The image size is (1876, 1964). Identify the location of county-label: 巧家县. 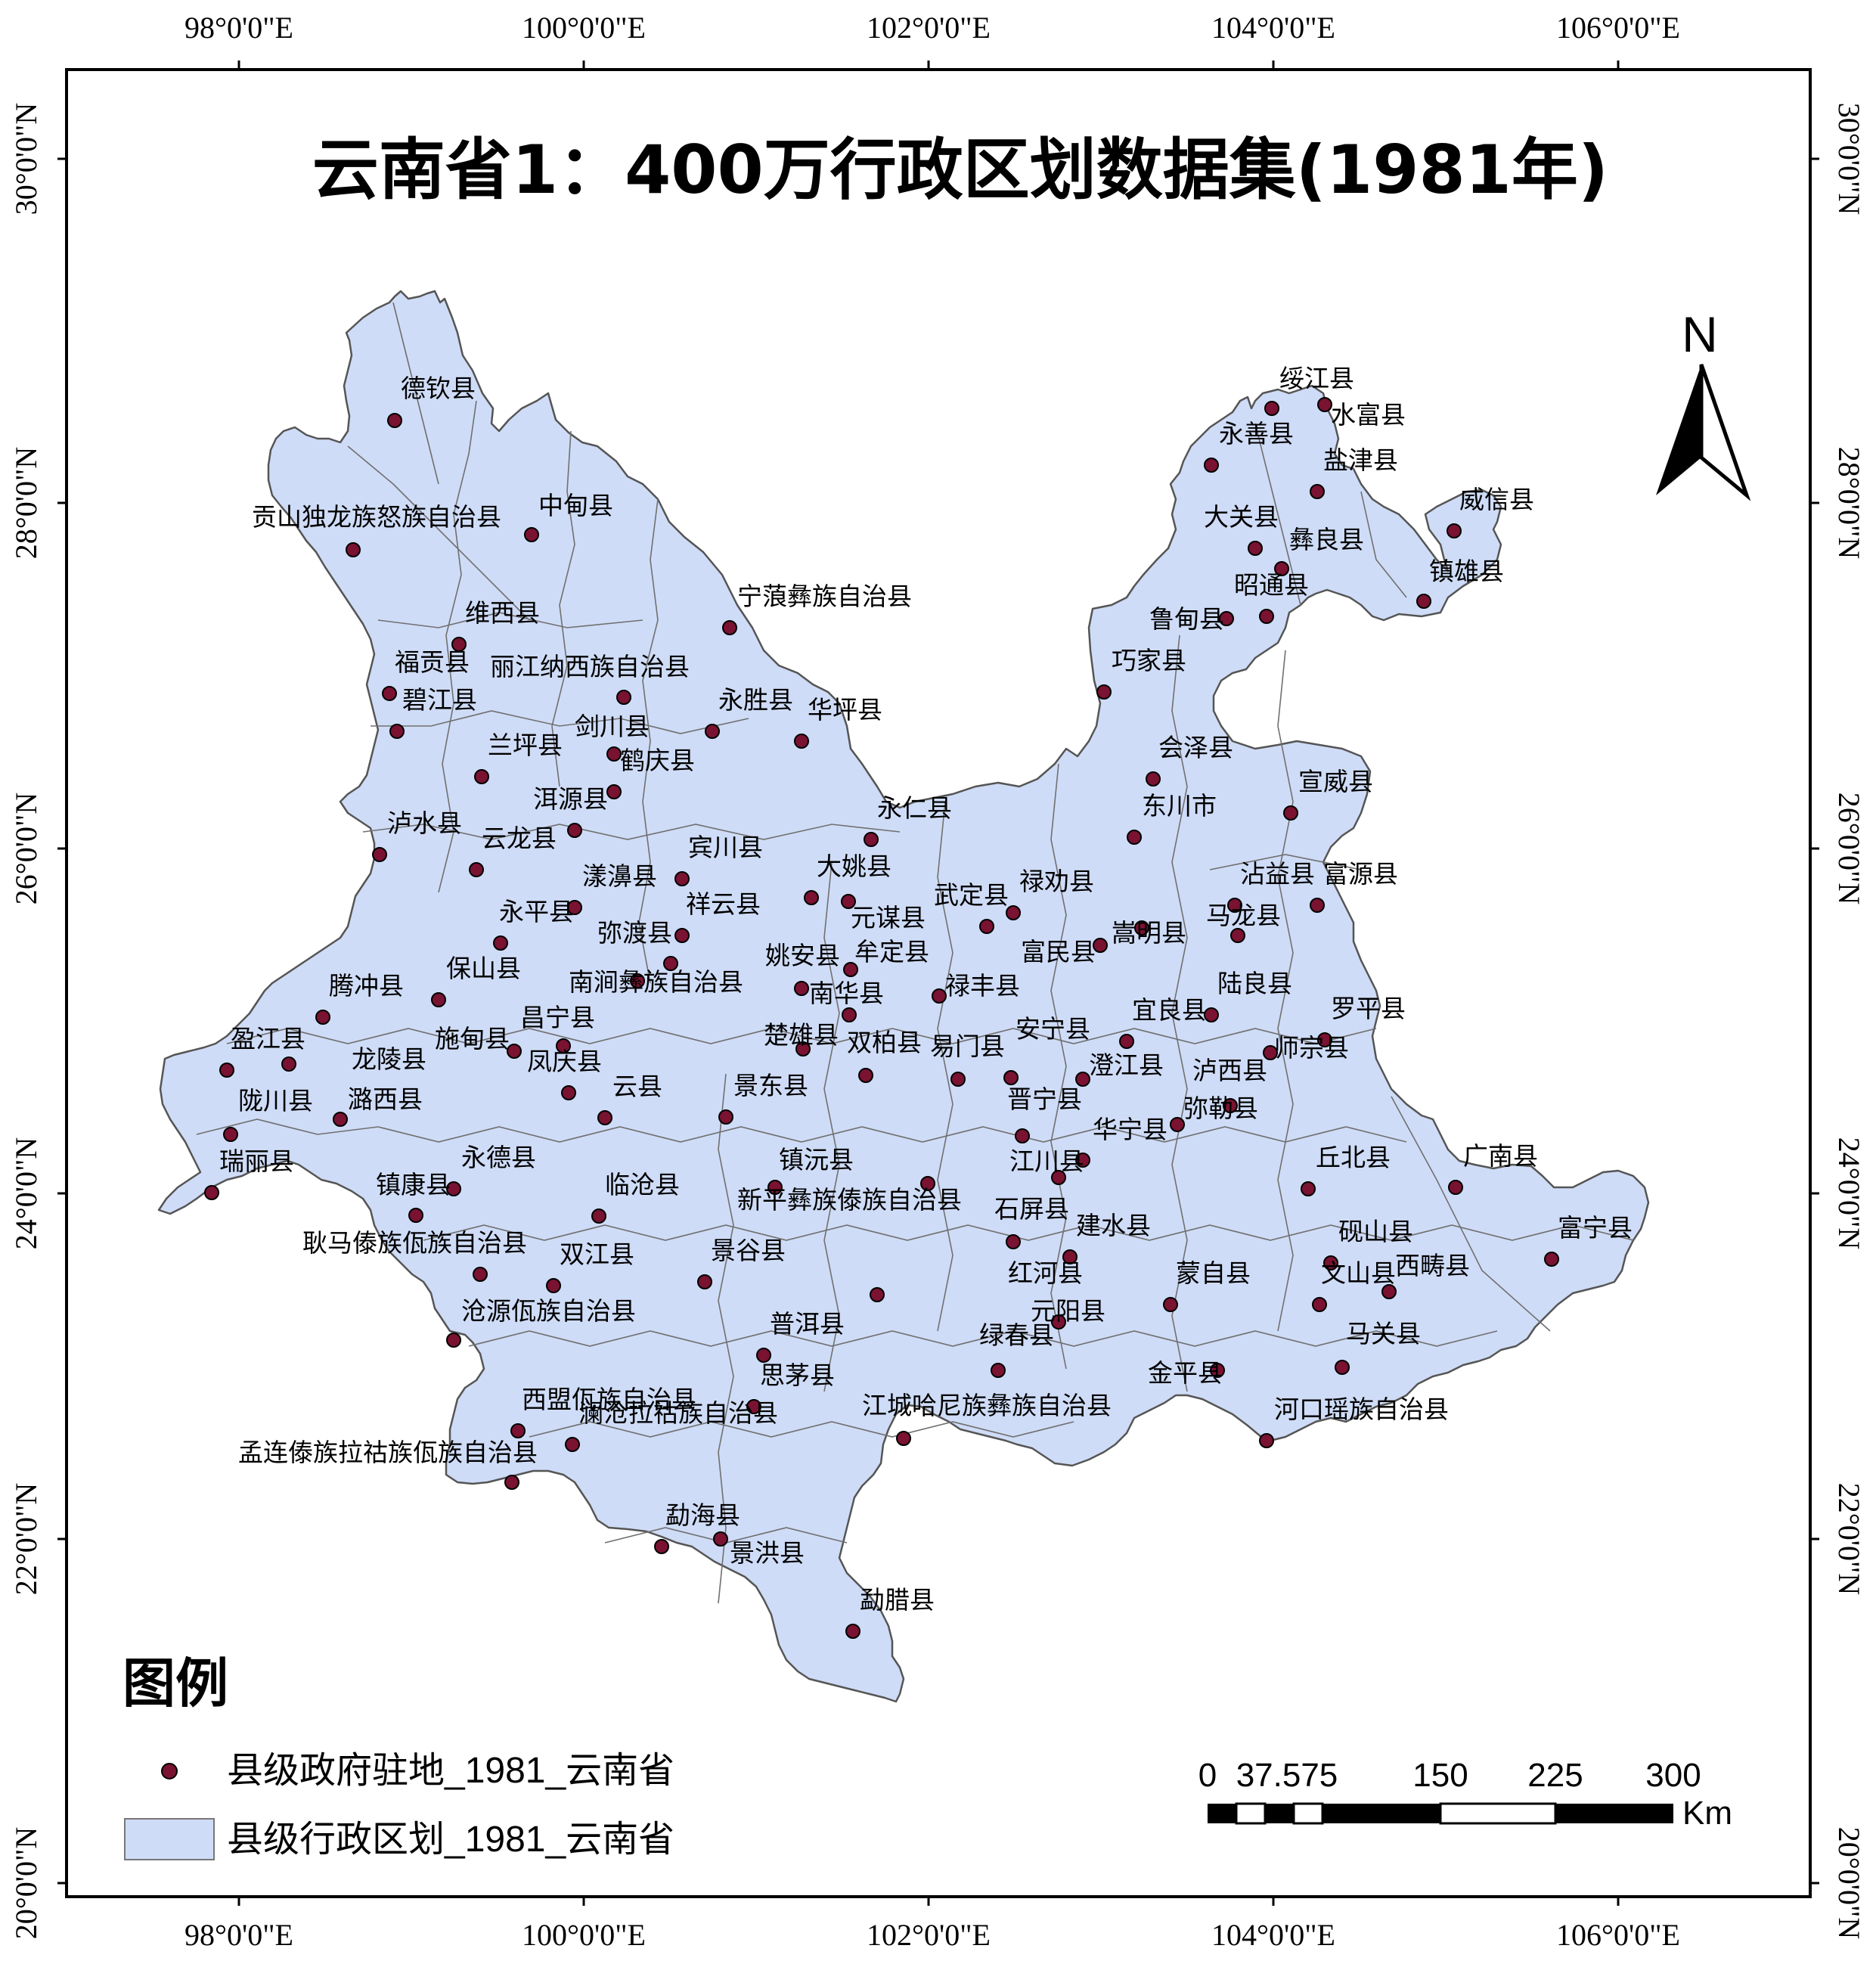
(1149, 660).